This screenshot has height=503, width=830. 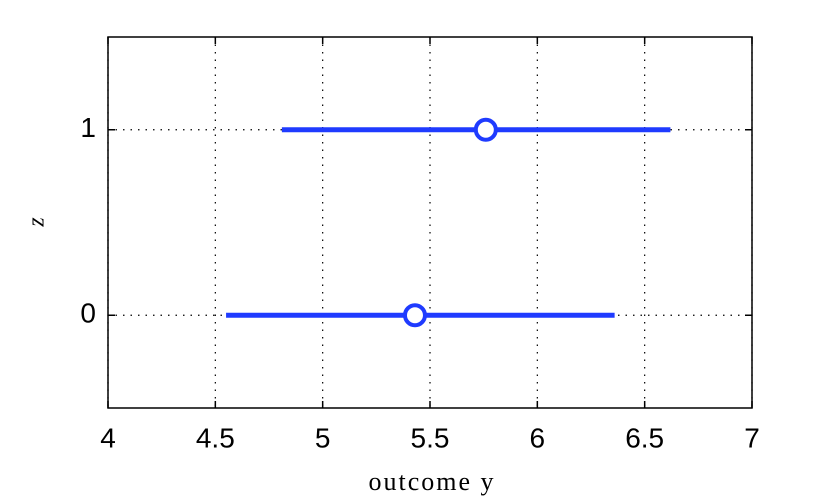 I want to click on x-tick-label: 4, so click(x=108, y=437).